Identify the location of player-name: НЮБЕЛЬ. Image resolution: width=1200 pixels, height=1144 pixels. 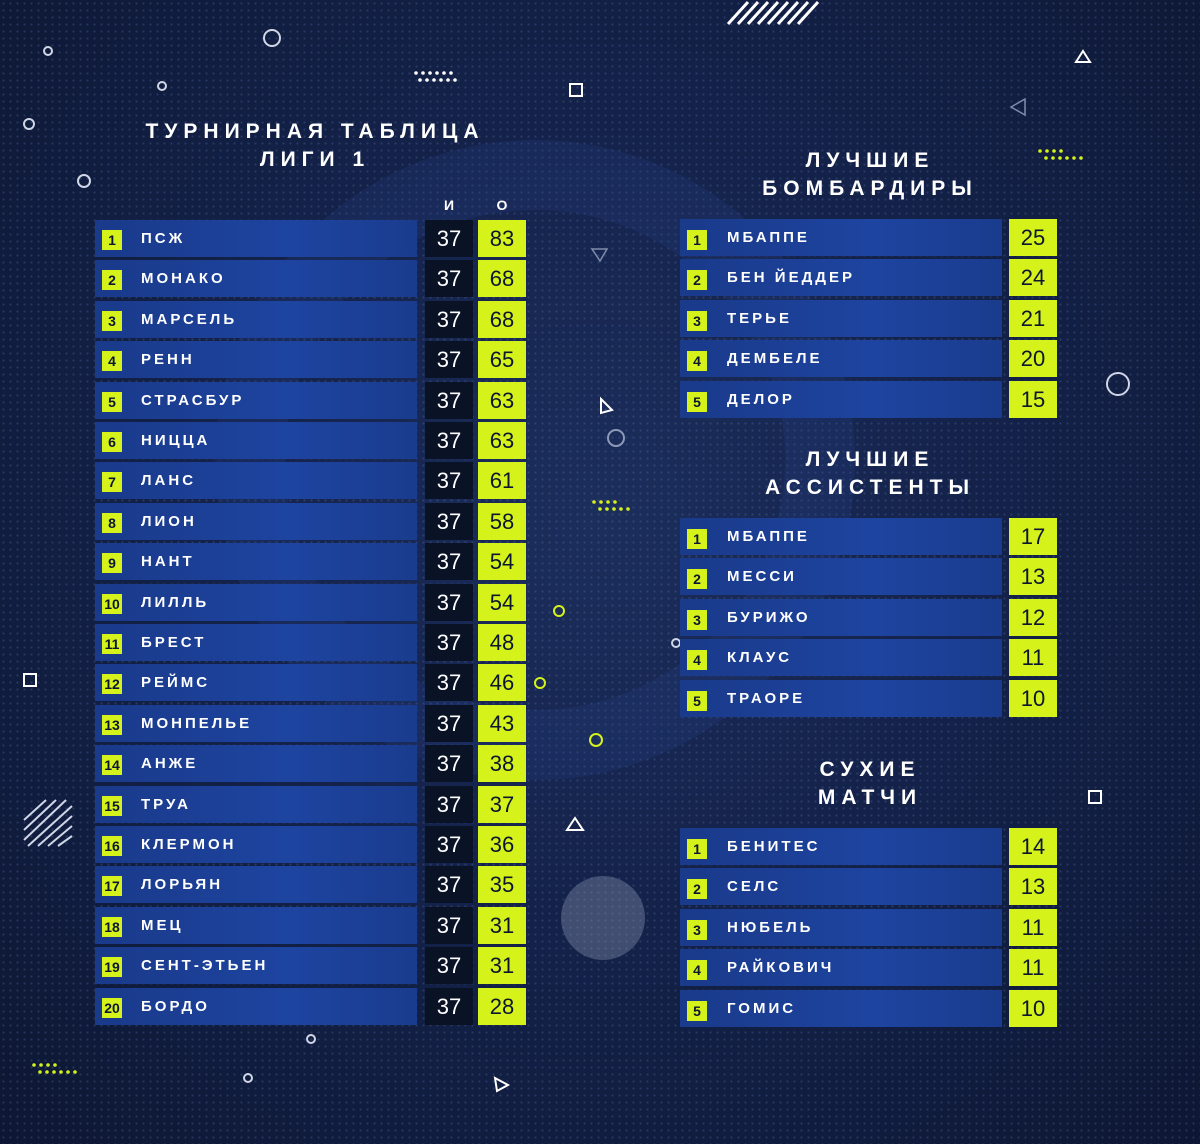
(770, 927).